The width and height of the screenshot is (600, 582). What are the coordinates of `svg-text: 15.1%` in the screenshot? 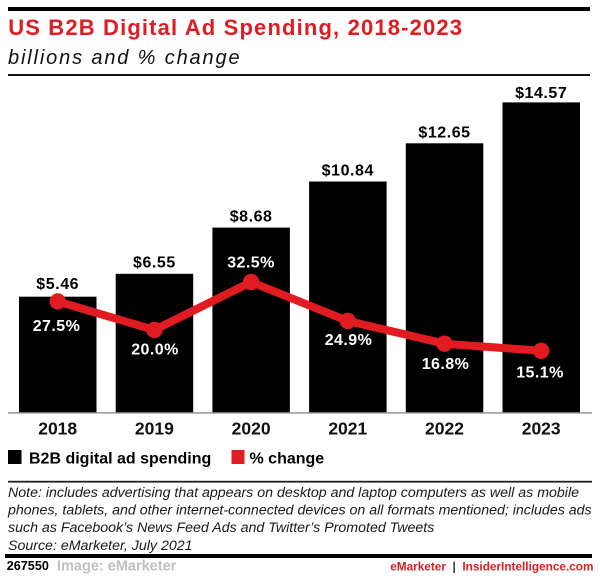 It's located at (540, 373).